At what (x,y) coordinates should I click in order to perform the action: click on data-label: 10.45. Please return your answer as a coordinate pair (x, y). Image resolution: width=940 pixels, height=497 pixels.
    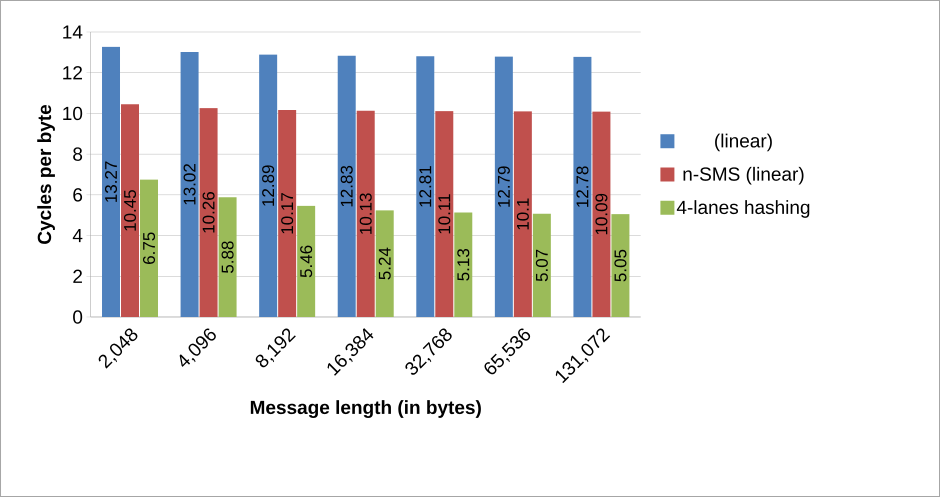
    Looking at the image, I should click on (130, 210).